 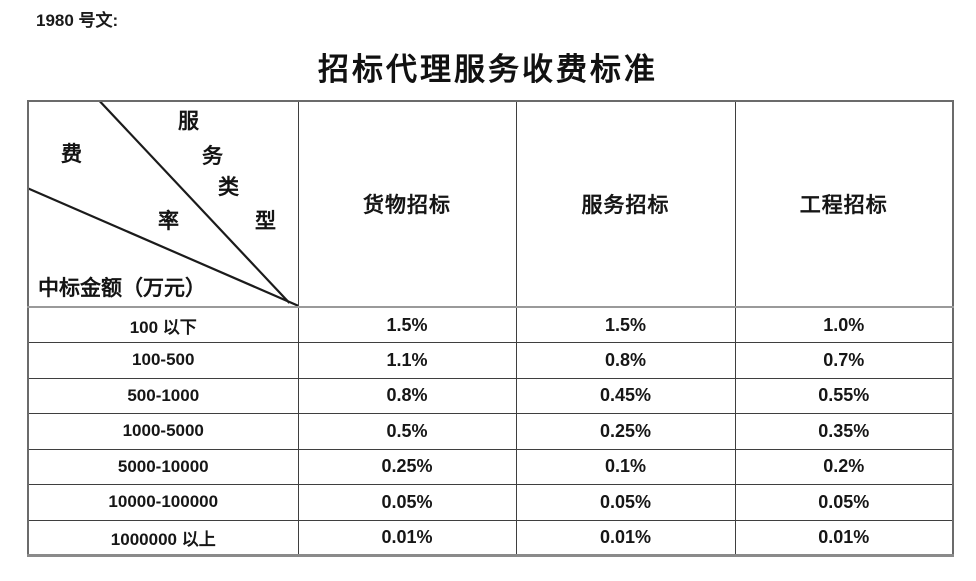 I want to click on table-row: 500-1000 0.8% 0.45% 0.55%, so click(x=490, y=395).